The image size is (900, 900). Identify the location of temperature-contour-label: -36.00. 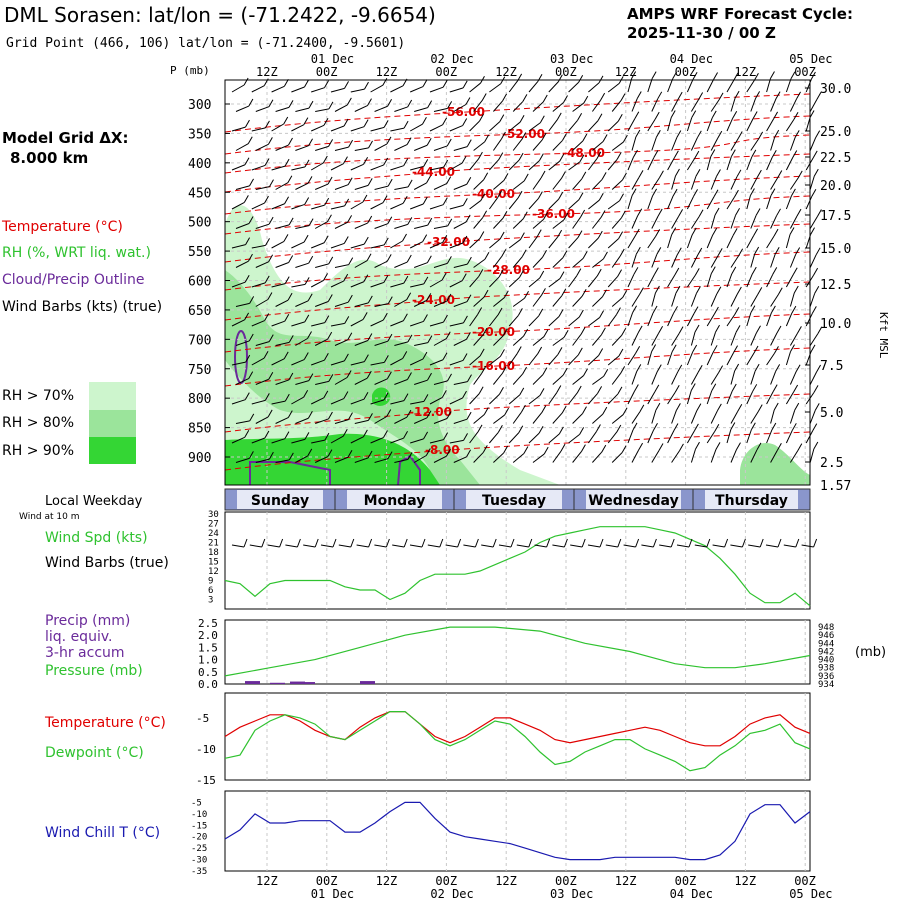
(553, 214).